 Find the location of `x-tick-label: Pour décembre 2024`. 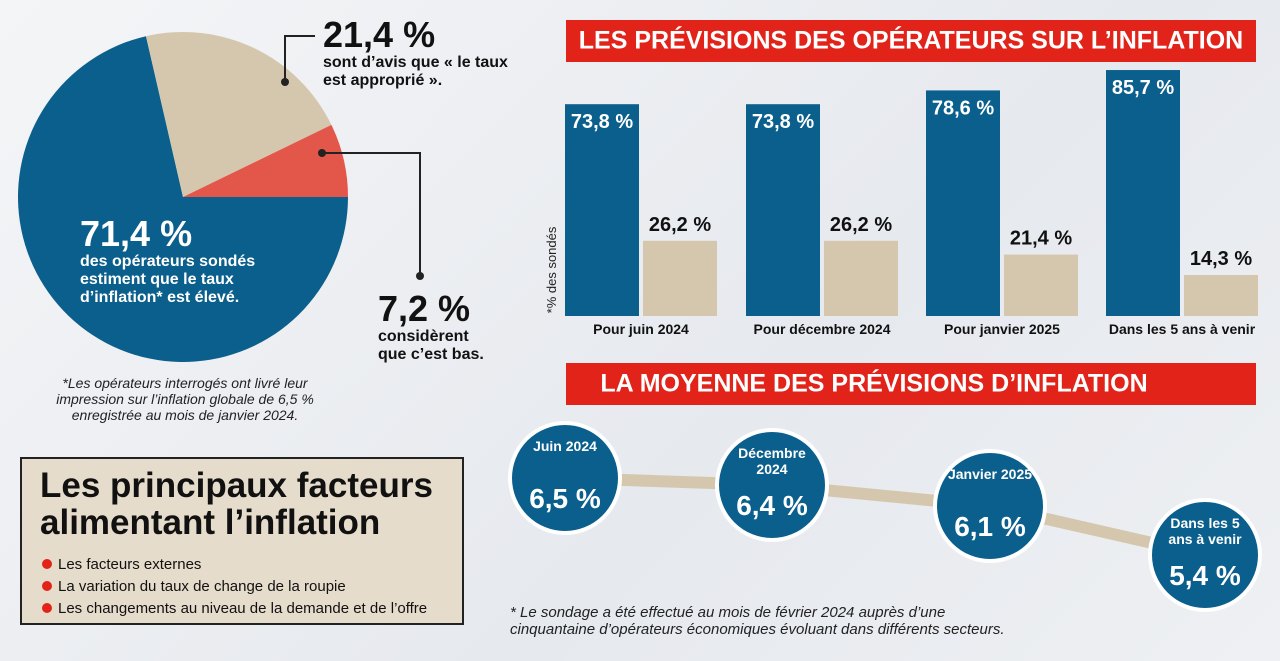

x-tick-label: Pour décembre 2024 is located at coordinates (822, 329).